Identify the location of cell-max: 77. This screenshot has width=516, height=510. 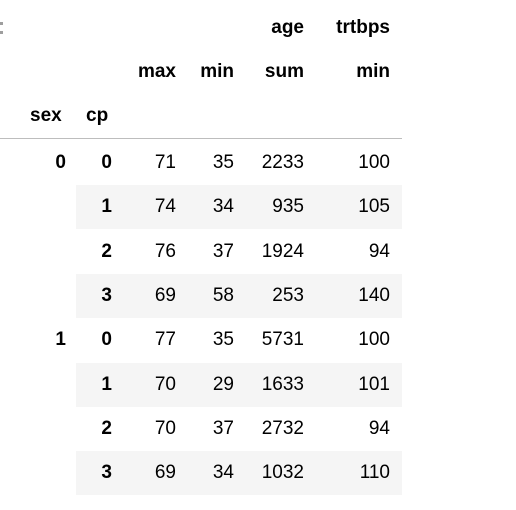
(165, 339).